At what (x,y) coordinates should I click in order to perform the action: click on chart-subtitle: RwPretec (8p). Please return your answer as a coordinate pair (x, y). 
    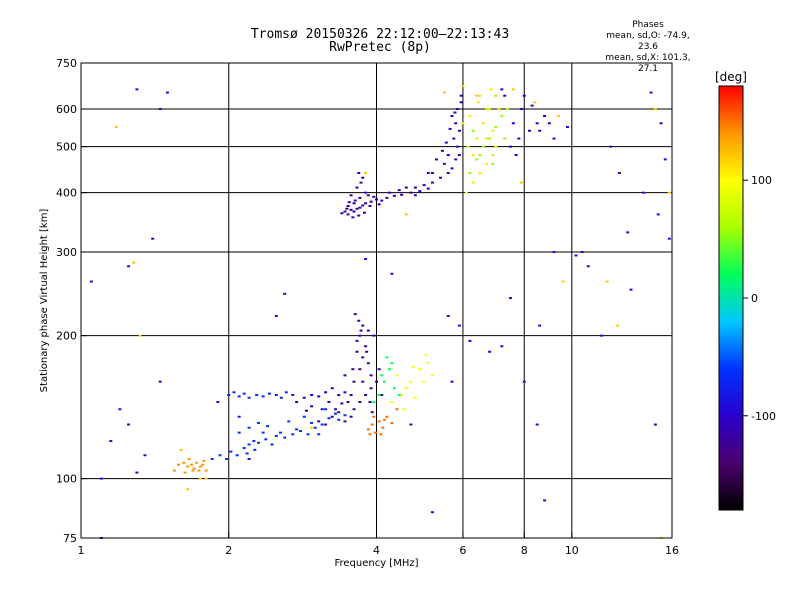
    Looking at the image, I should click on (380, 47).